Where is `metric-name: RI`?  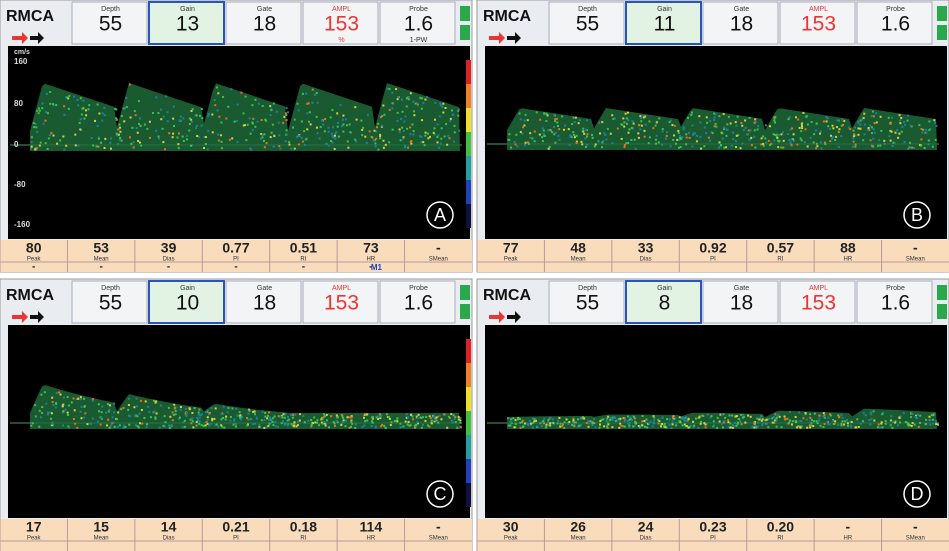 metric-name: RI is located at coordinates (780, 260).